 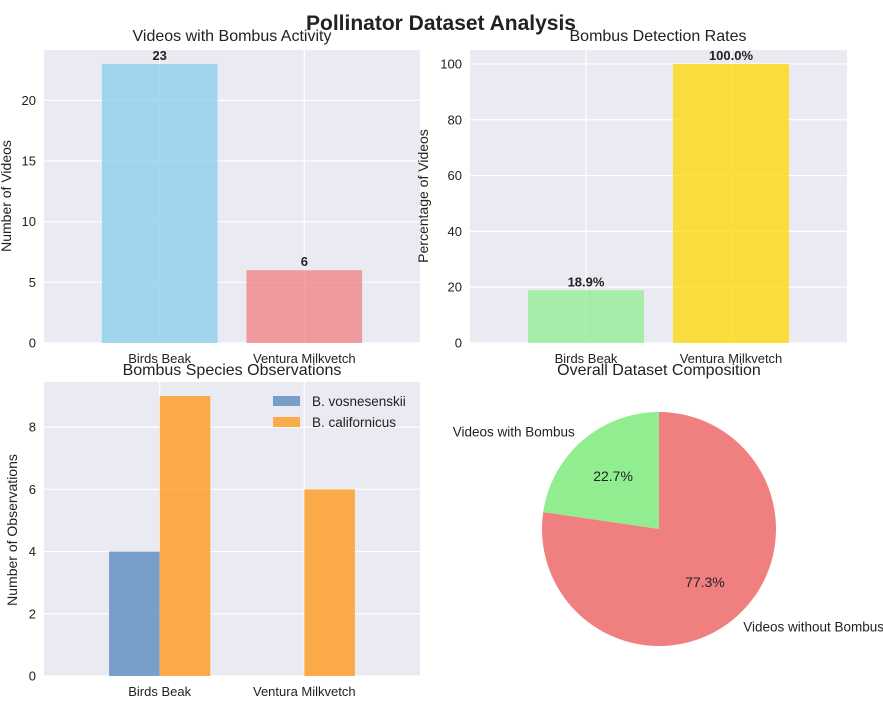 What do you see at coordinates (232, 370) in the screenshot?
I see `chart-title: Bombus Species Observations` at bounding box center [232, 370].